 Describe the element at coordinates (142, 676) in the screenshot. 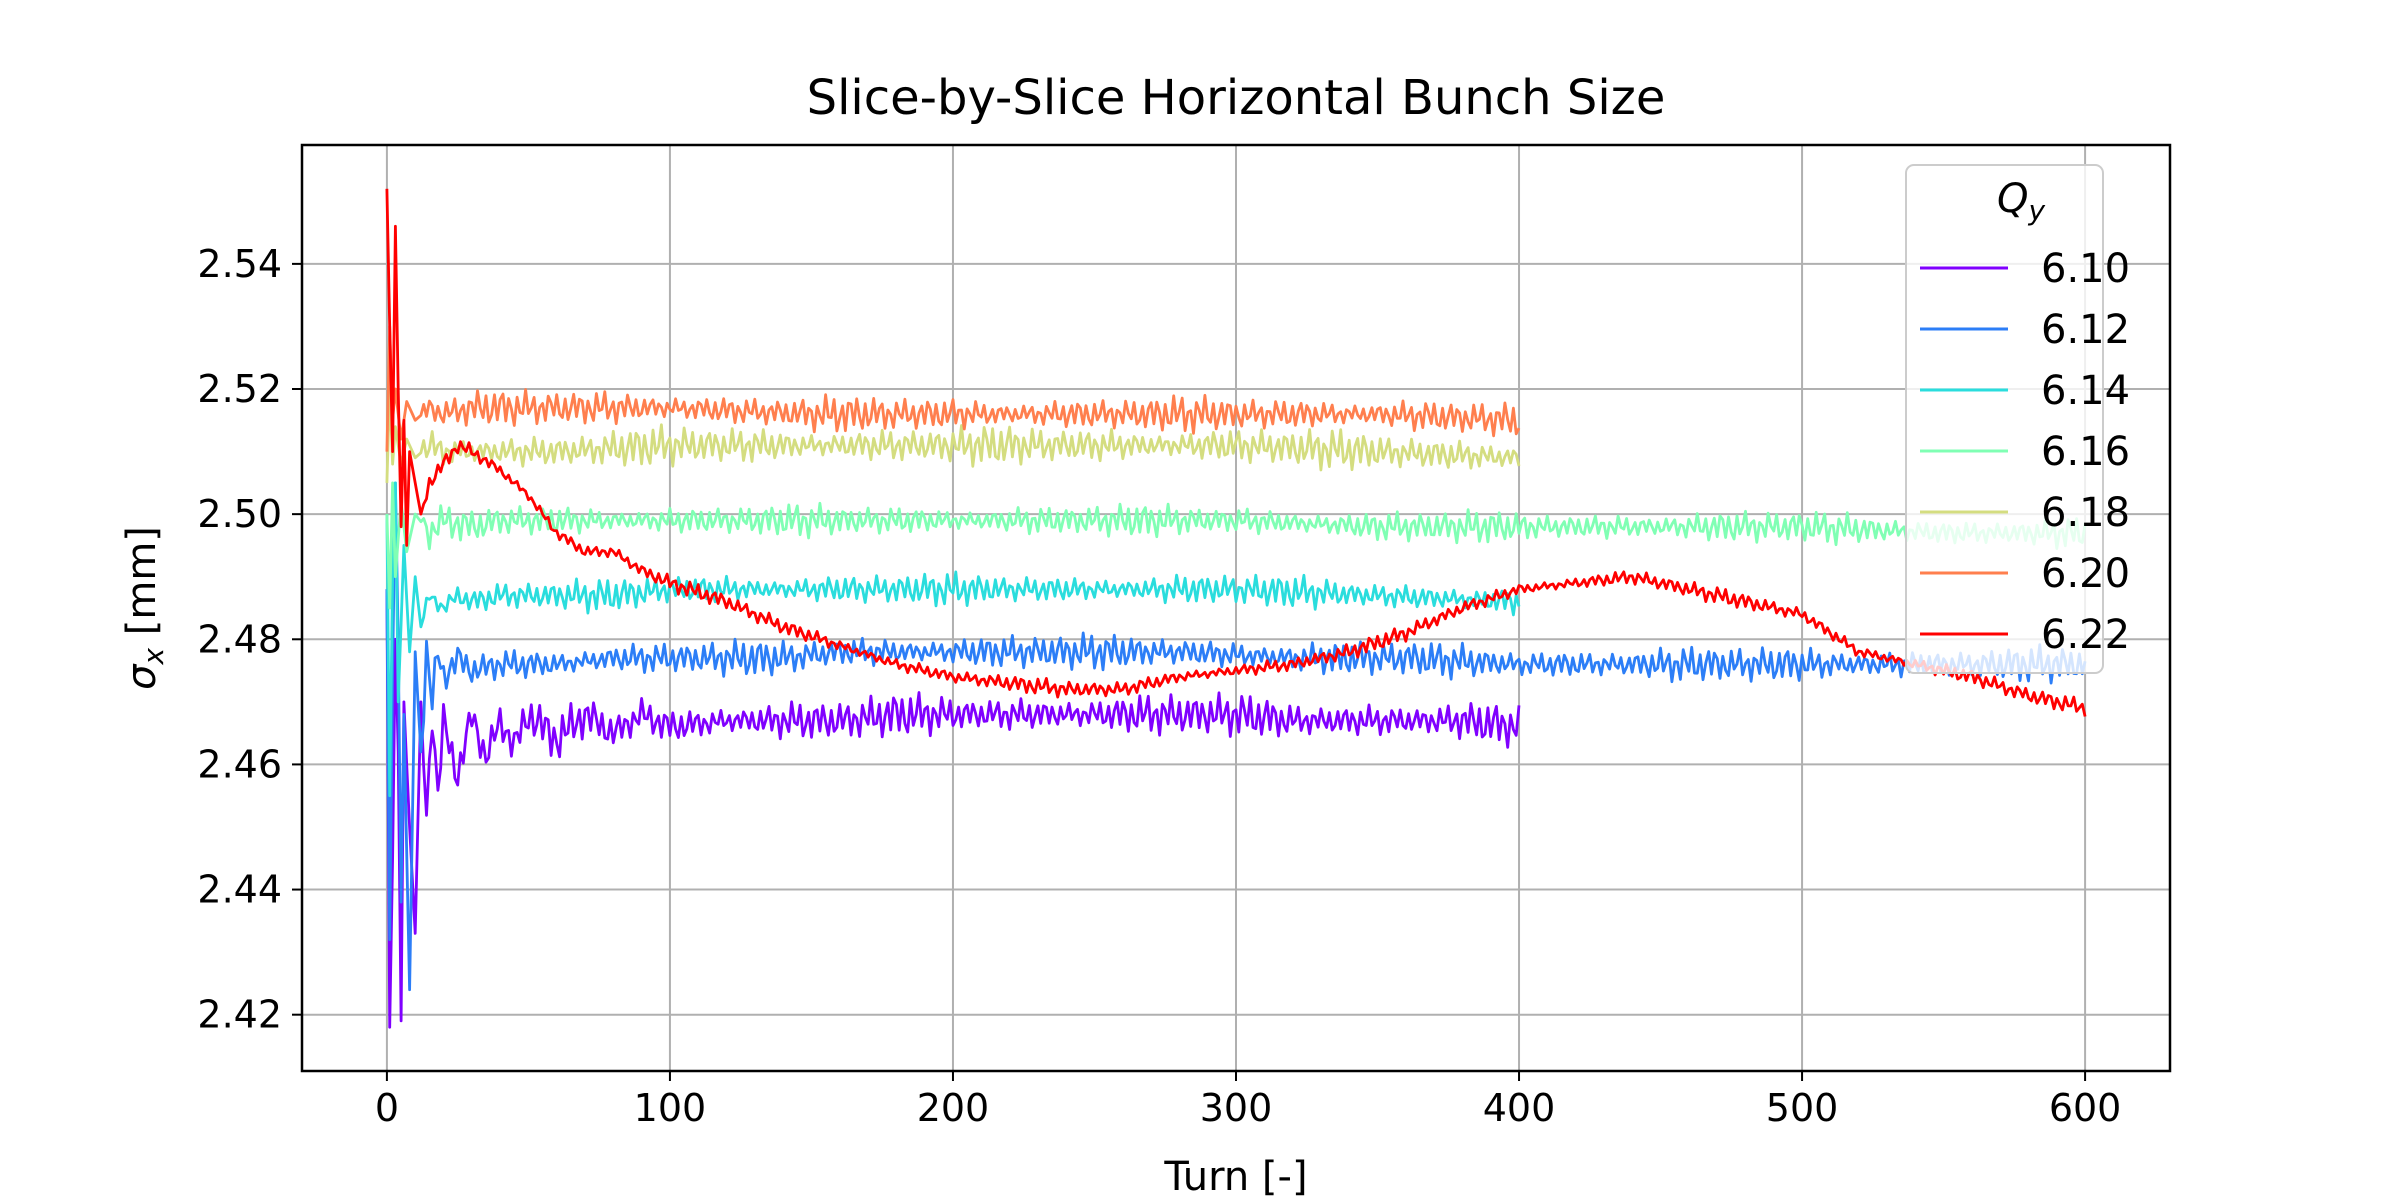

I see `y-axis-label-symbol: σ` at that location.